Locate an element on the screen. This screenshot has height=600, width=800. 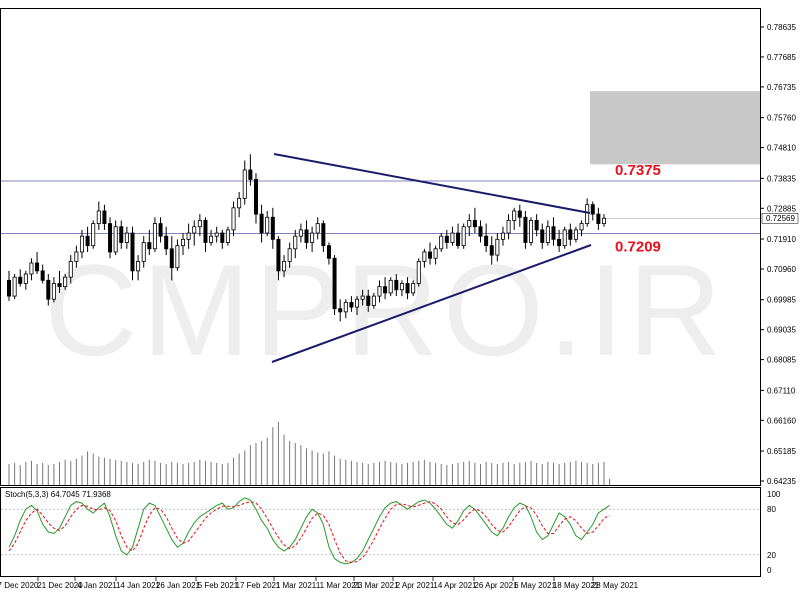
time-tick-label: 18 May 2021 is located at coordinates (576, 585).